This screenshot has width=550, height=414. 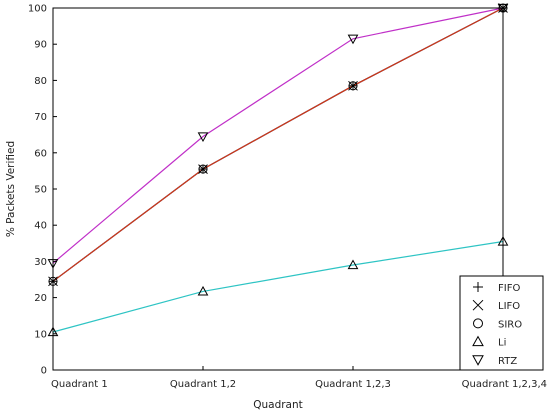 I want to click on legend-label-lifo: LIFO, so click(x=509, y=306).